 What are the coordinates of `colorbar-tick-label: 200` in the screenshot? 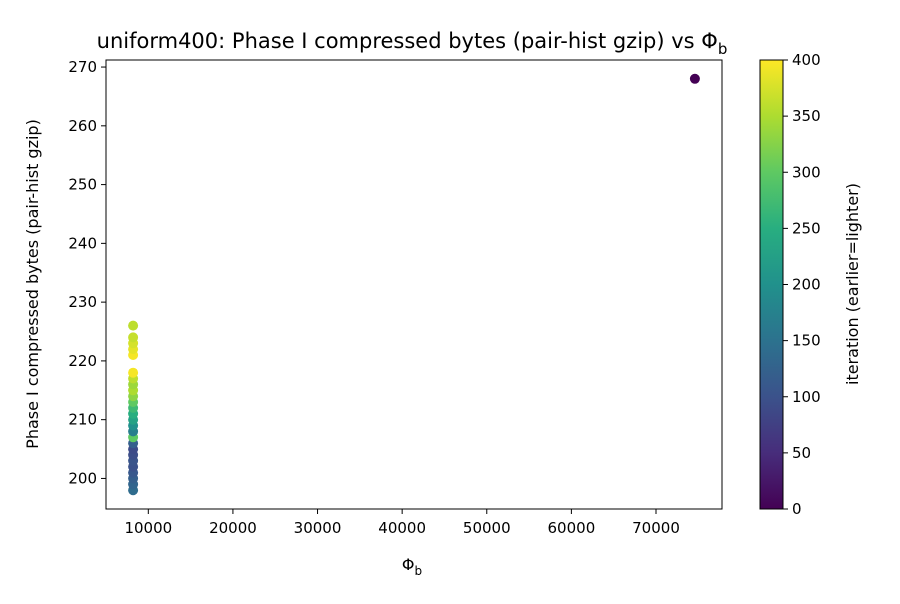 It's located at (806, 285).